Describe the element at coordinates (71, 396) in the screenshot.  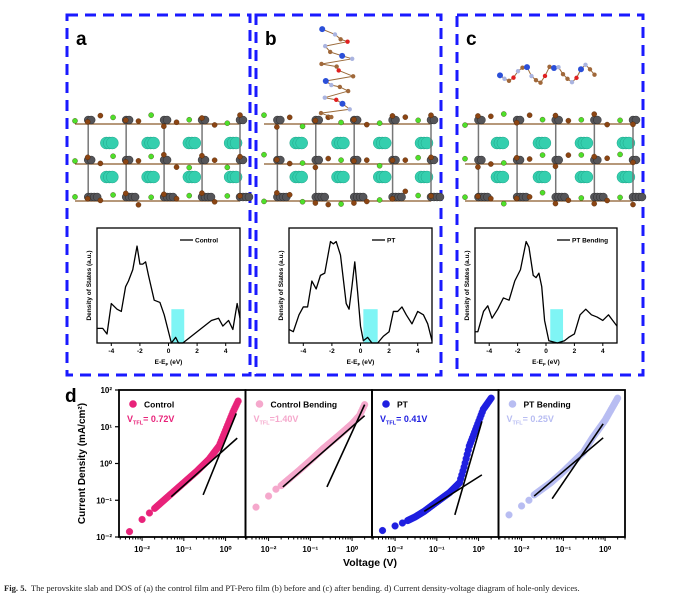
I see `panel-label: d` at that location.